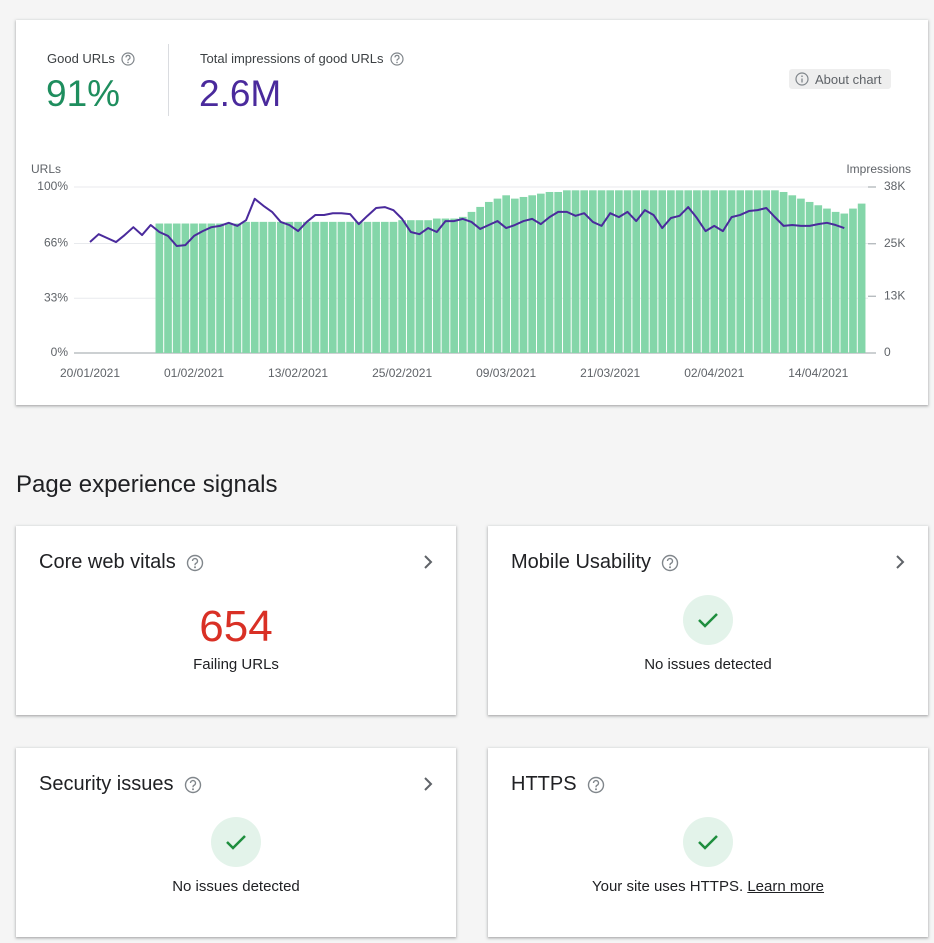 The height and width of the screenshot is (943, 934). I want to click on y-axis-title: URLs, so click(46, 169).